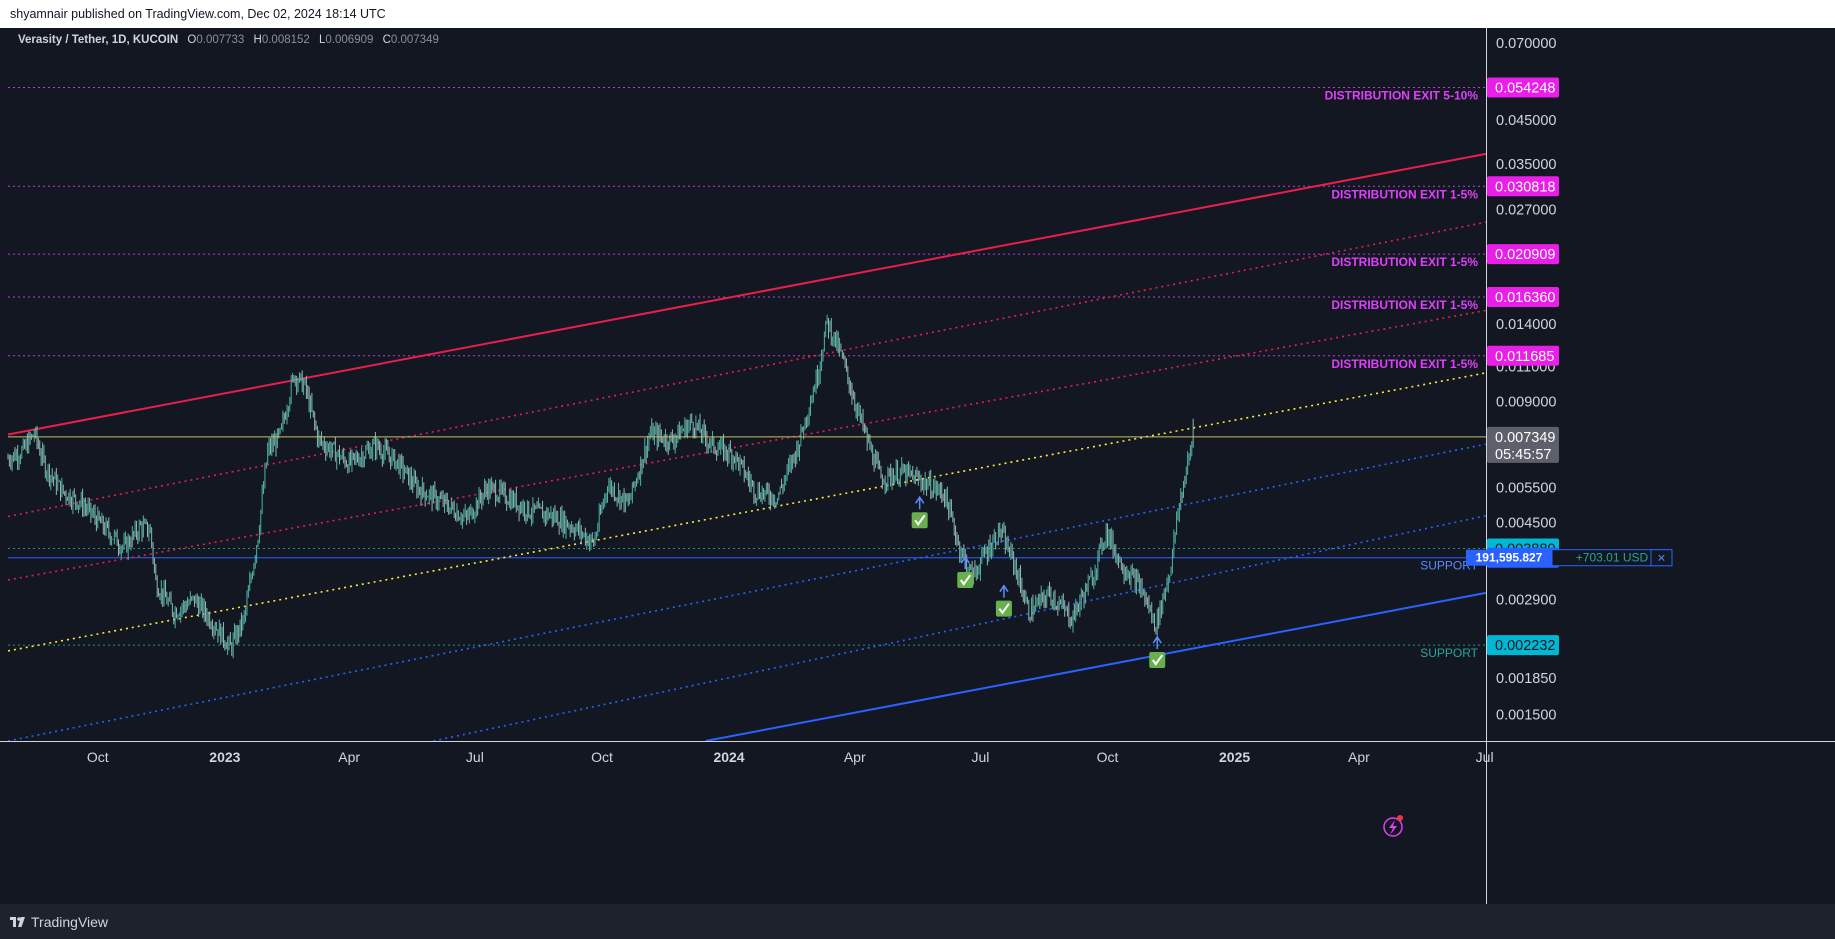  Describe the element at coordinates (322, 40) in the screenshot. I see `low-label: L` at that location.